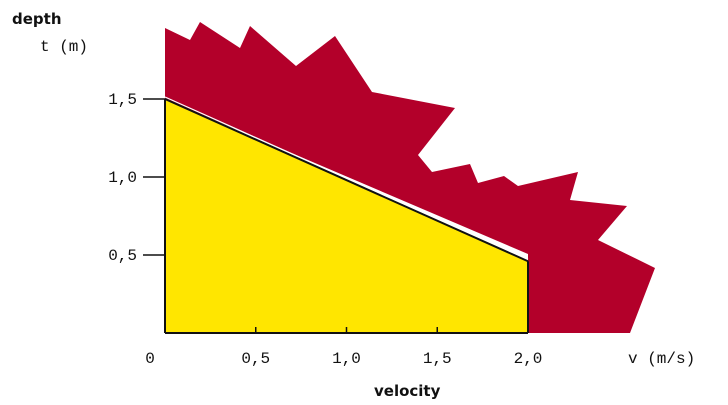 This screenshot has height=405, width=728. I want to click on y-axis-unit: t (m), so click(64, 47).